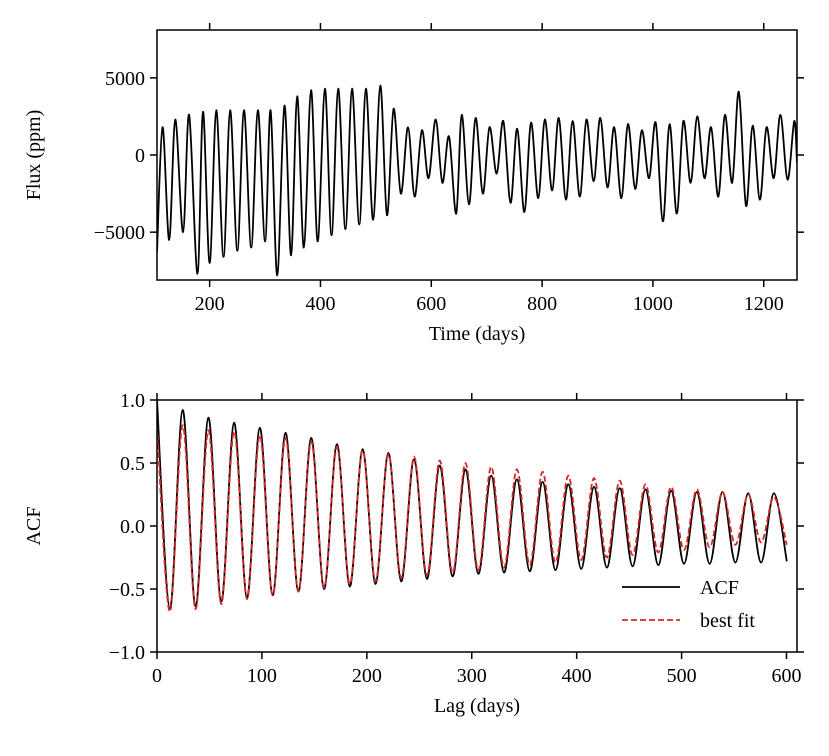  Describe the element at coordinates (132, 464) in the screenshot. I see `y-tick-label: 0.5` at that location.